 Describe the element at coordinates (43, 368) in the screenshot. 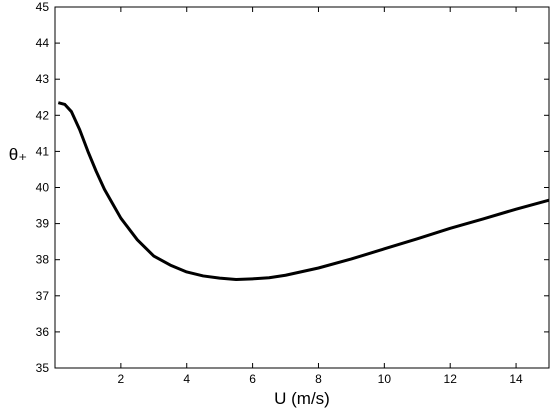

I see `y-tick-label: 35` at that location.